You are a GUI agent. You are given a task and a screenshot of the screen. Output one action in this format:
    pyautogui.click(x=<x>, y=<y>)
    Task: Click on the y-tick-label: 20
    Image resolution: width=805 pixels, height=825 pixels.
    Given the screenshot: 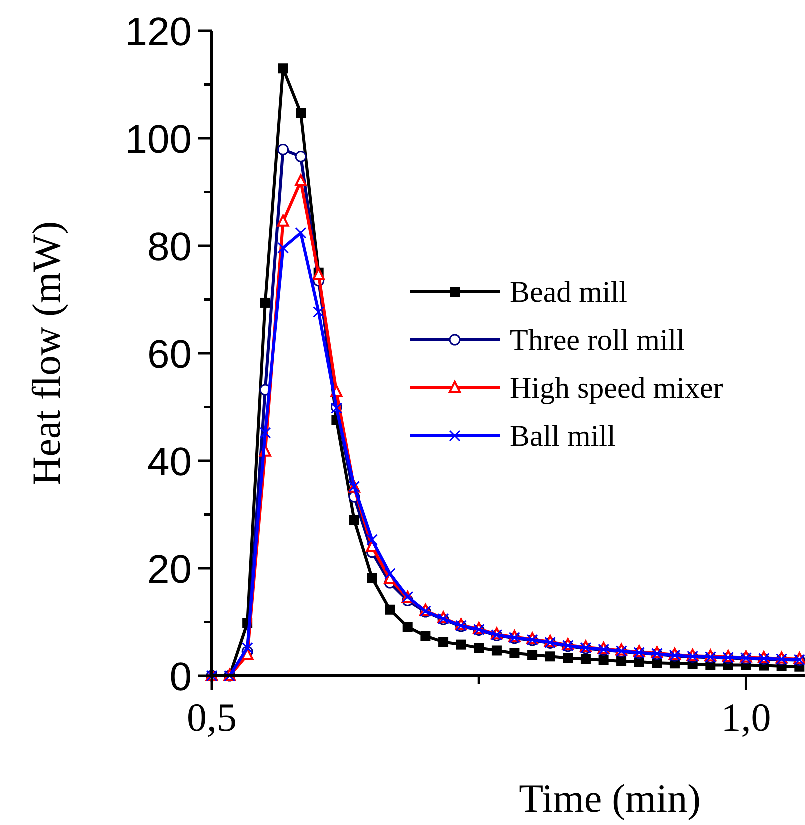 What is the action you would take?
    pyautogui.click(x=170, y=570)
    